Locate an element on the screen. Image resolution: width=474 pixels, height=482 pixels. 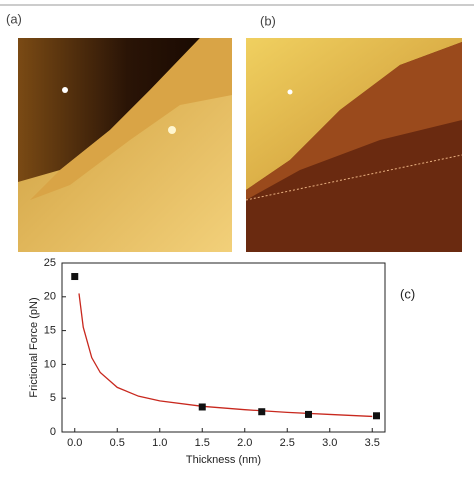
x-tick-label: 0.0 is located at coordinates (74, 443).